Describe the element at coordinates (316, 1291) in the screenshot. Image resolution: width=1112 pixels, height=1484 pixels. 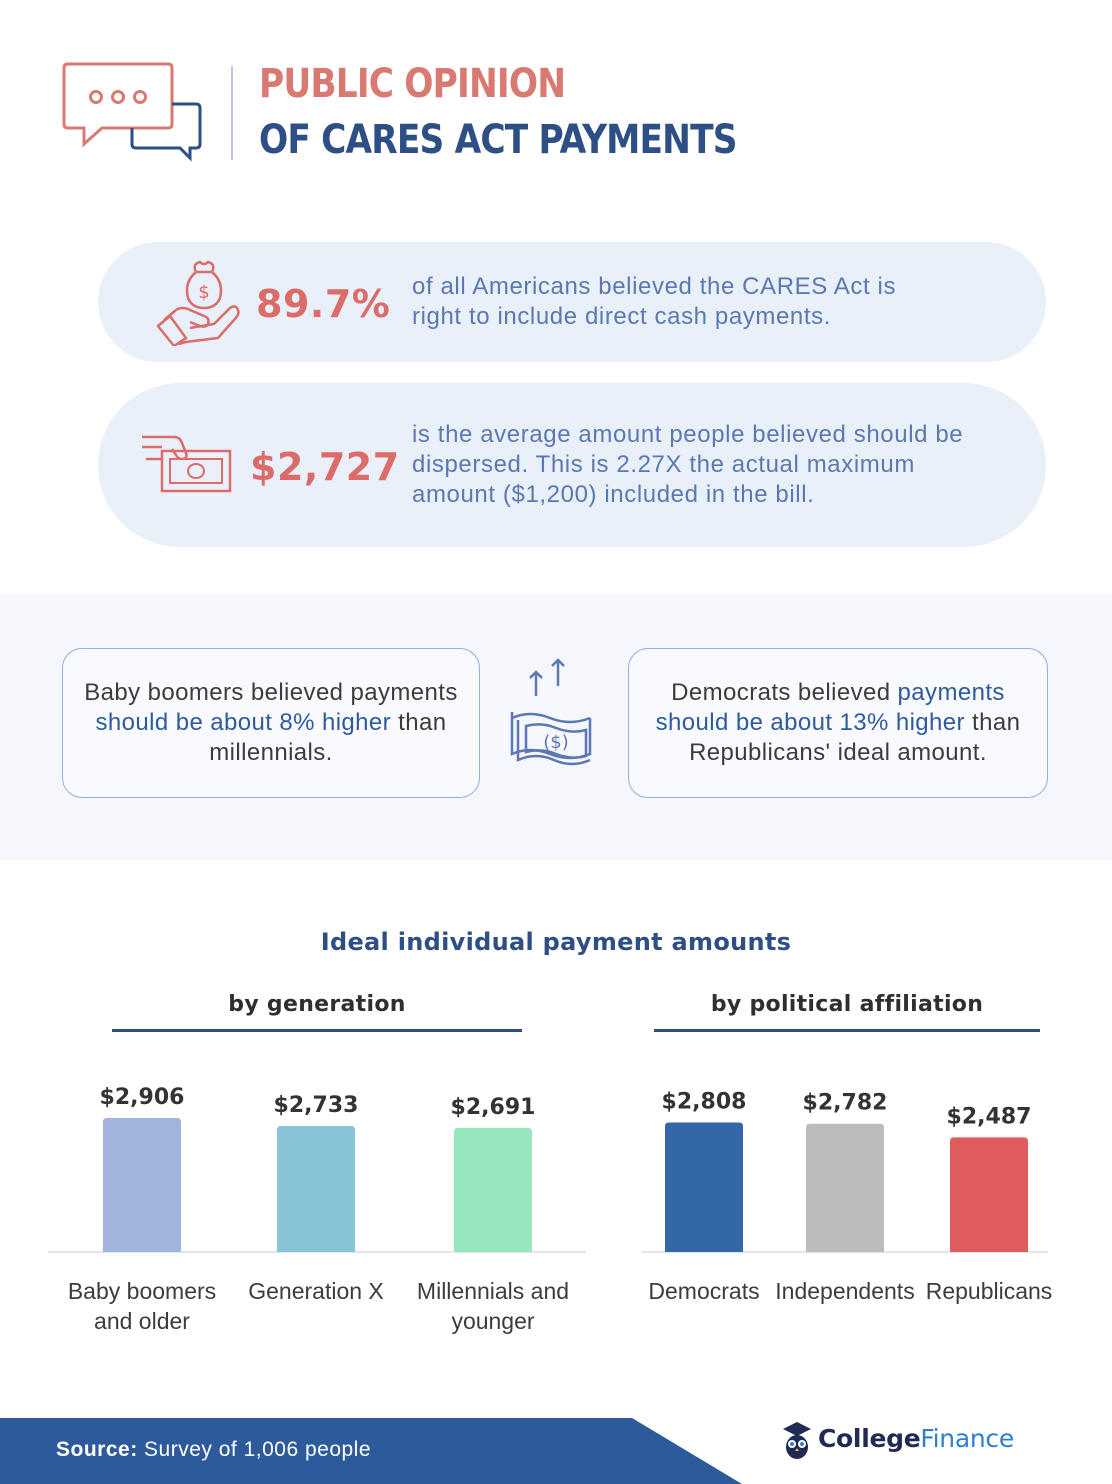
I see `category-label: Generation X` at that location.